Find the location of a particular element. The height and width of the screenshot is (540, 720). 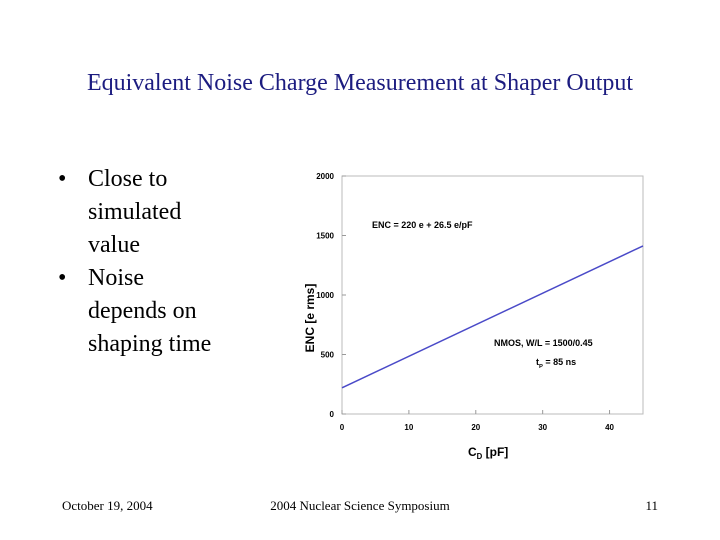

footer-event: 2004 Nuclear Science Symposium is located at coordinates (359, 505).